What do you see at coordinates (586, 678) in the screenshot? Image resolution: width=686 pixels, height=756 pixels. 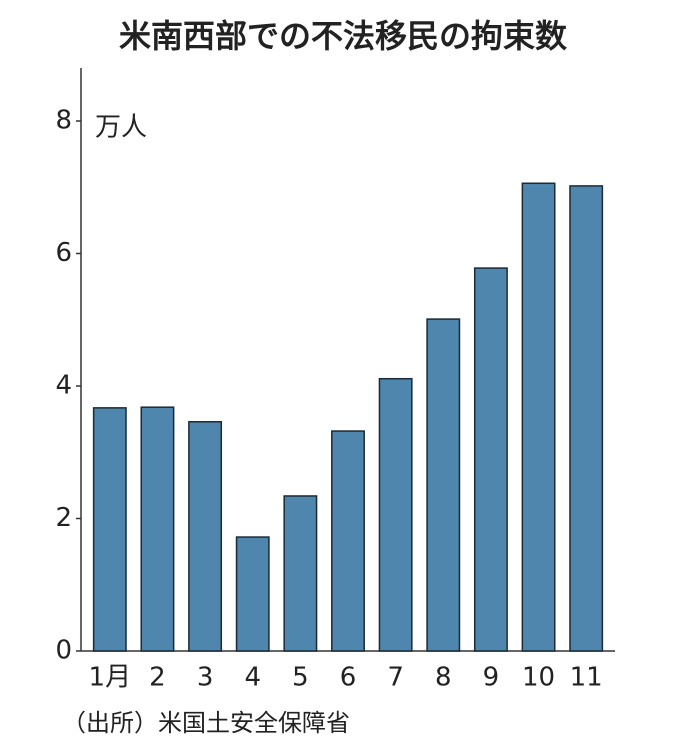 I see `x-tick-label: 11` at bounding box center [586, 678].